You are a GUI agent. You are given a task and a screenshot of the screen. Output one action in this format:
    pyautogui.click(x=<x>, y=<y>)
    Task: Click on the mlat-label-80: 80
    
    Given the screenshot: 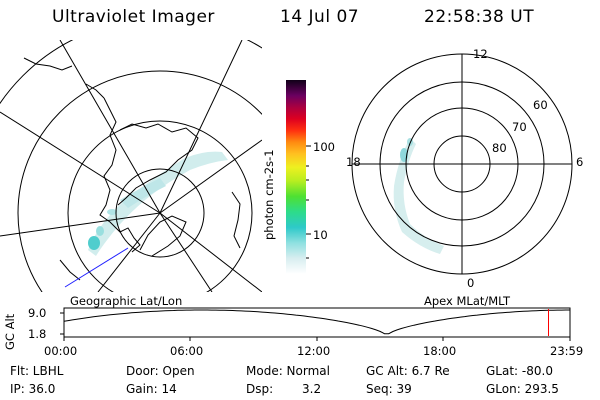 What is the action you would take?
    pyautogui.click(x=499, y=148)
    